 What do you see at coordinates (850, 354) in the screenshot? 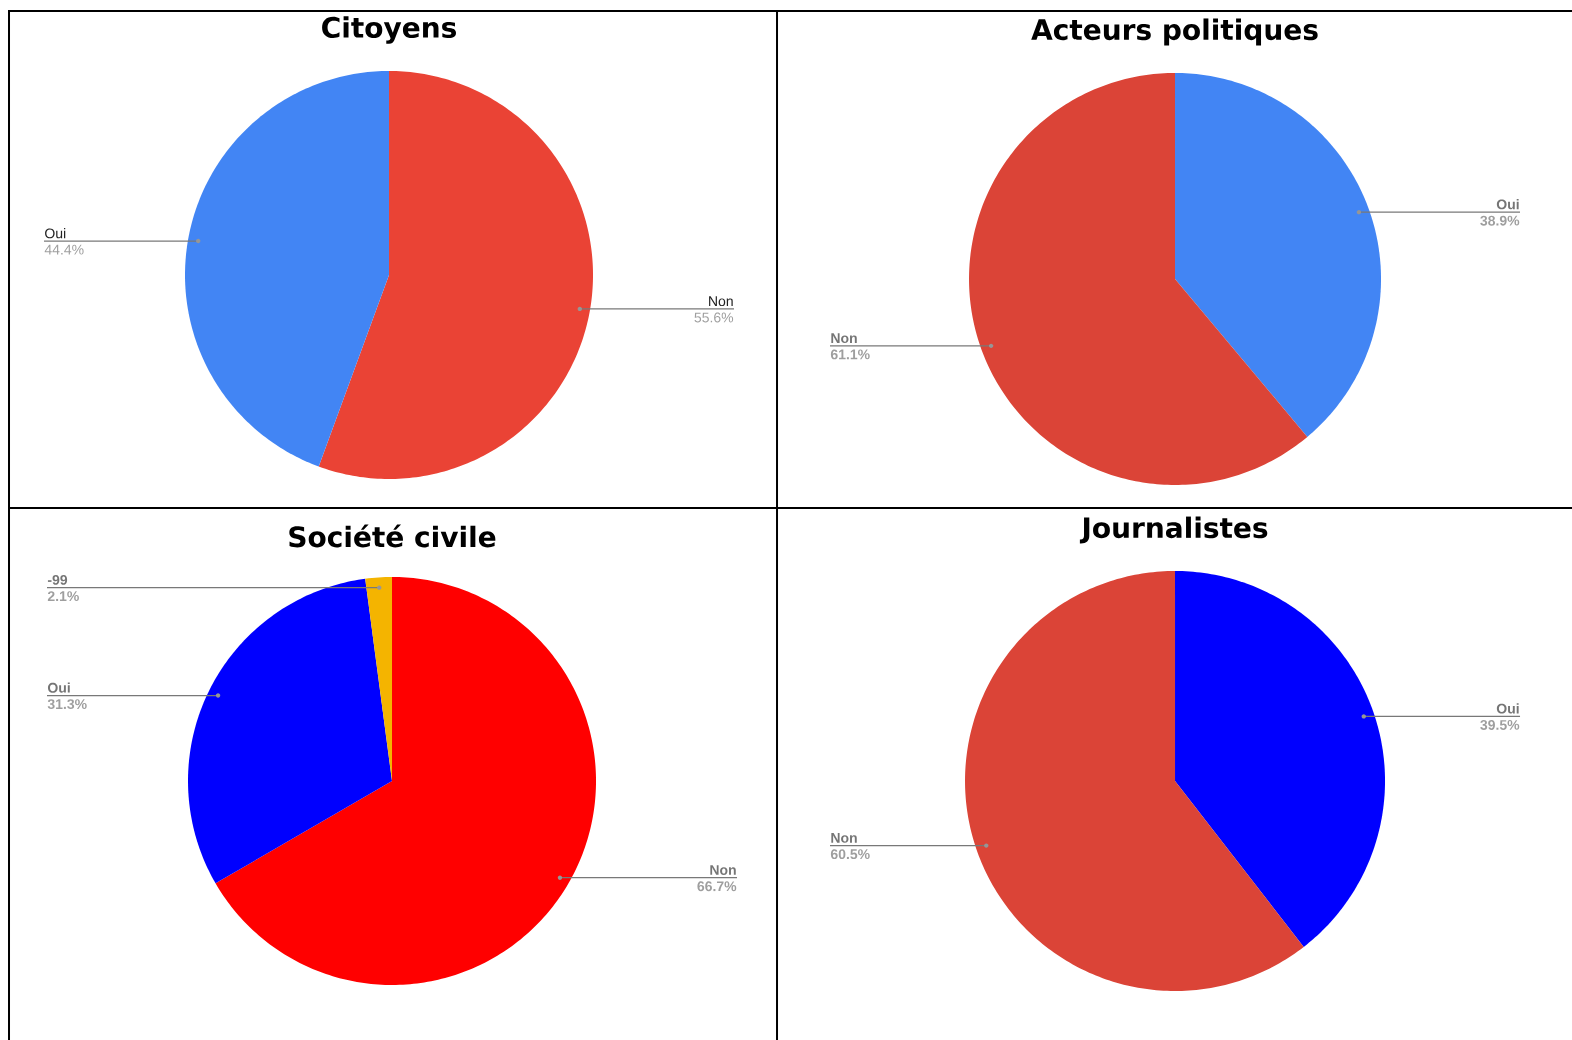
I see `data-label: 61.1%` at bounding box center [850, 354].